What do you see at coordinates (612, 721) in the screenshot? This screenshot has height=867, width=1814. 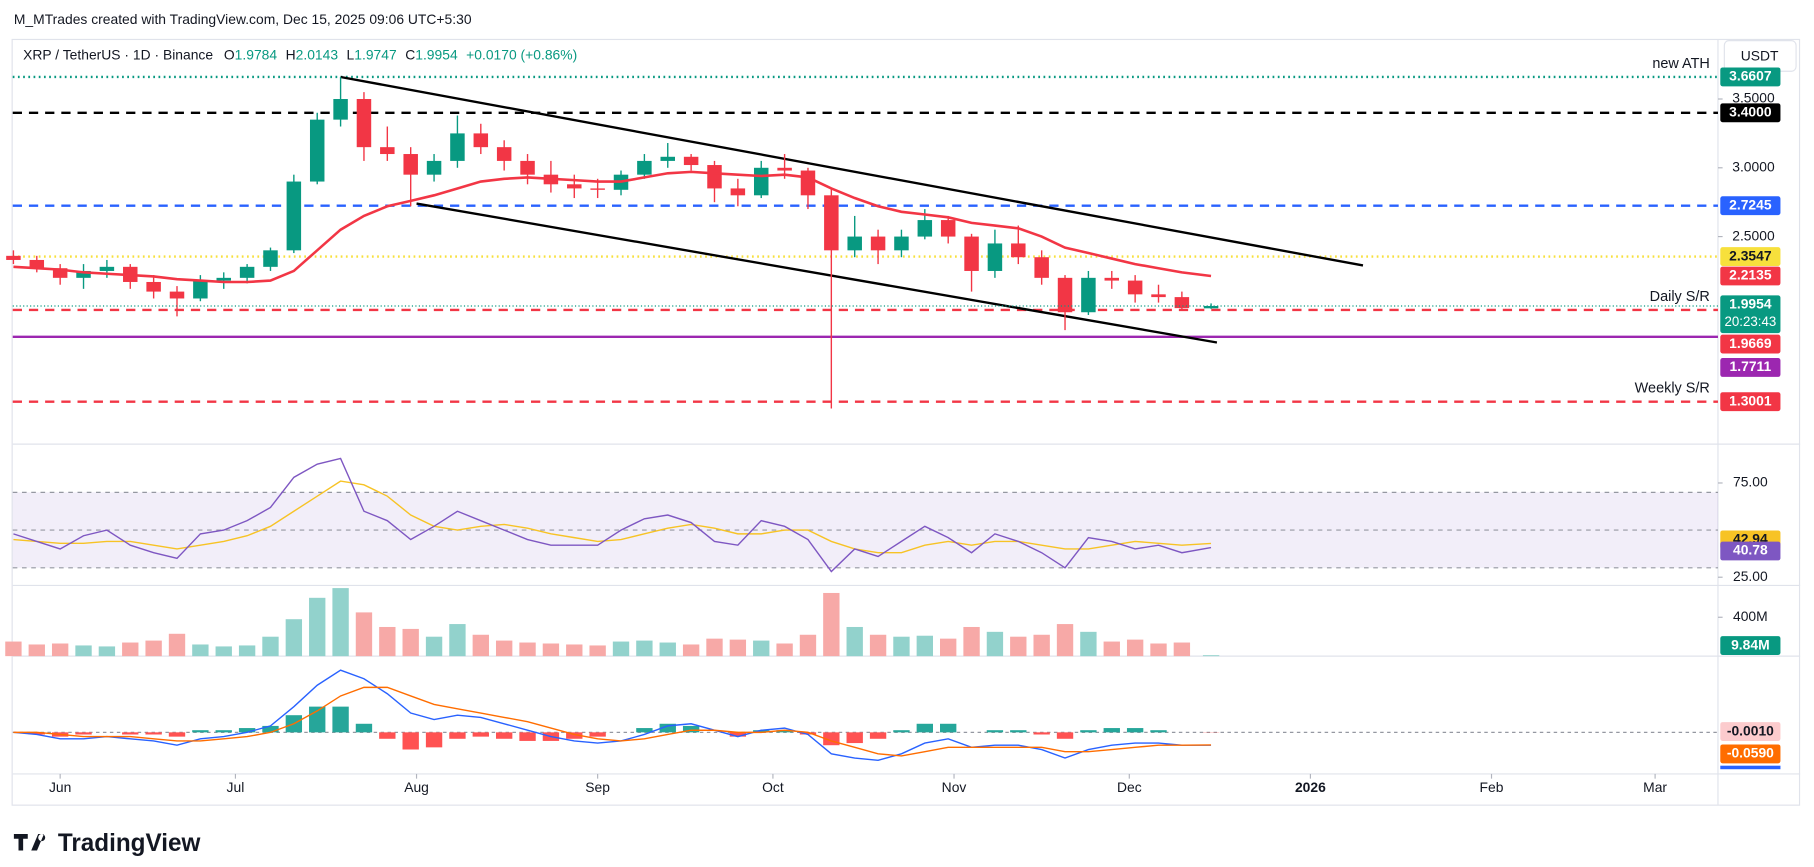 I see `signal-line` at bounding box center [612, 721].